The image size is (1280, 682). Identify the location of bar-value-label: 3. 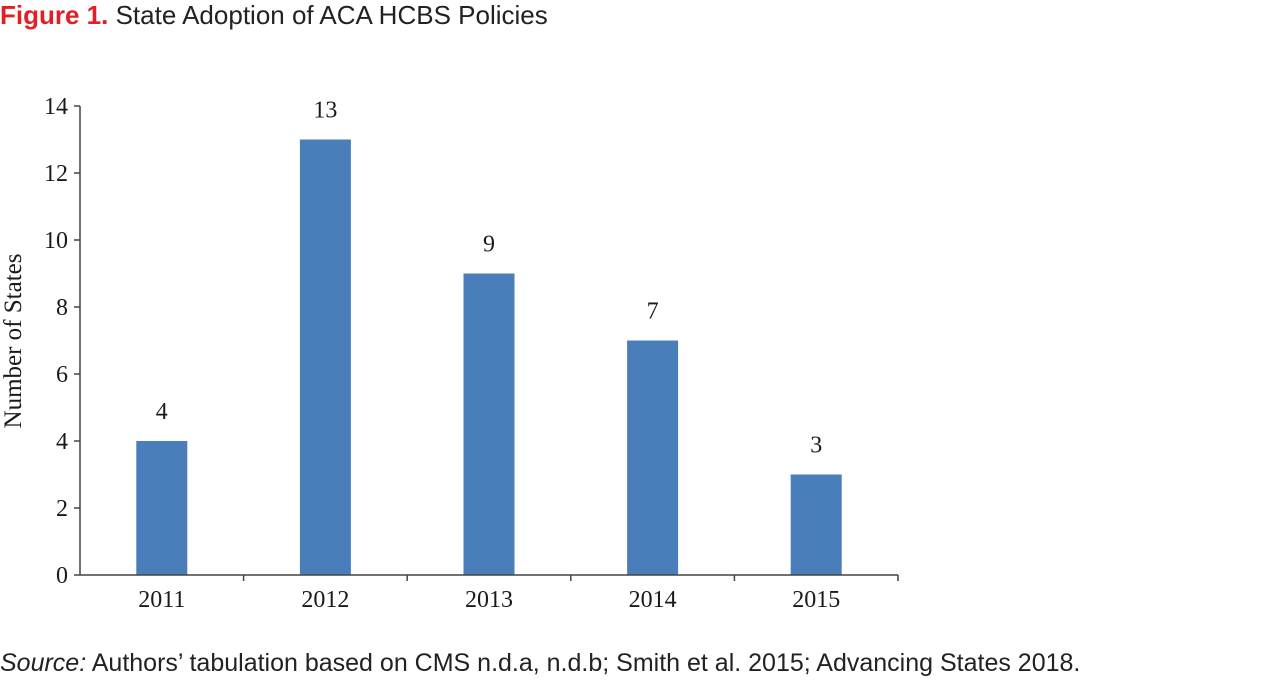
(816, 446).